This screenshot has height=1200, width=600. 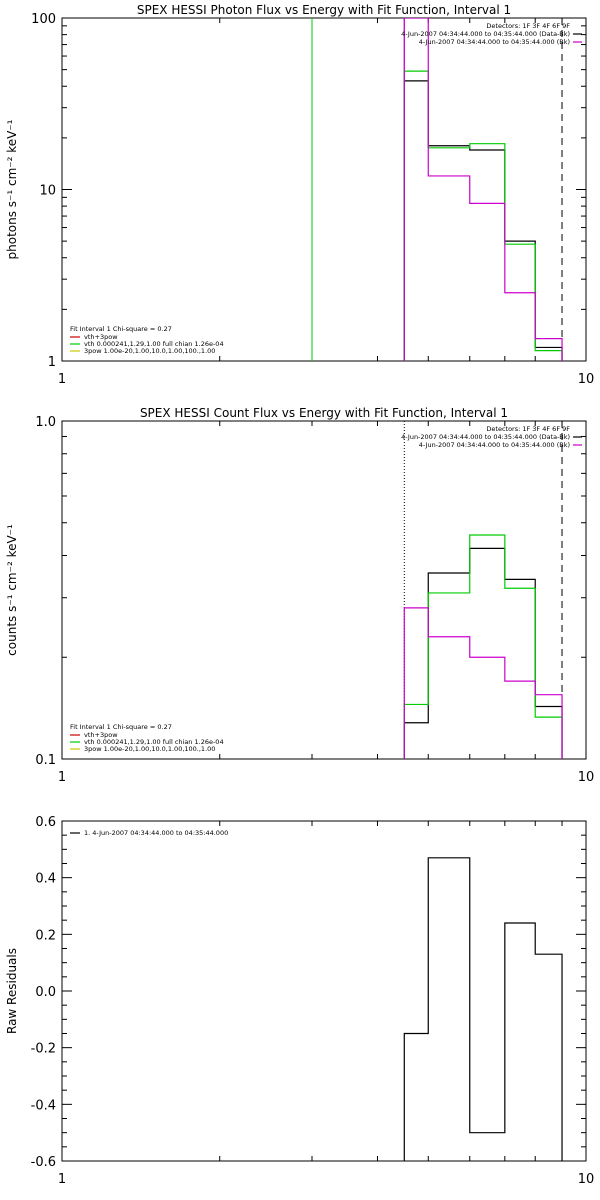 What do you see at coordinates (12, 590) in the screenshot?
I see `y-axis-label: counts s⁻¹ cm⁻² keV⁻¹` at bounding box center [12, 590].